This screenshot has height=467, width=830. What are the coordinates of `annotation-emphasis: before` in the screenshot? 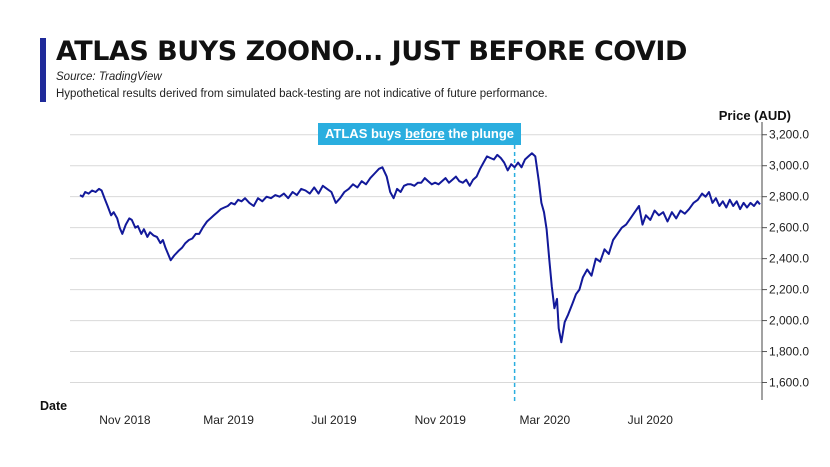 It's located at (424, 133).